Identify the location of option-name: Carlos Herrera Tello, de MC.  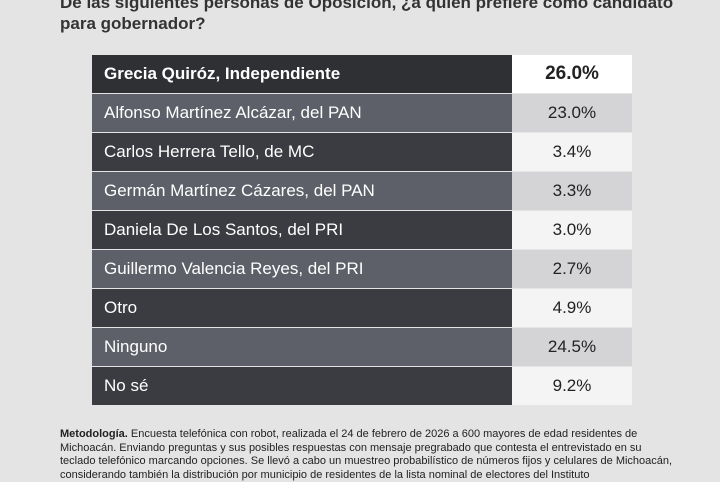
(302, 152).